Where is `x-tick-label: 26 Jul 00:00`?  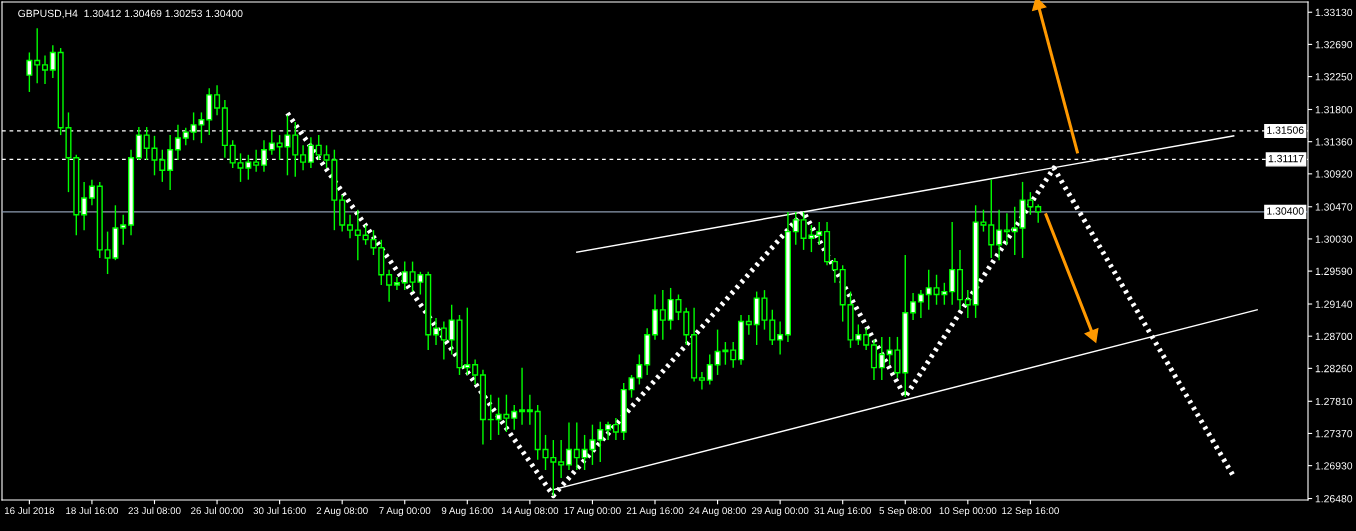
x-tick-label: 26 Jul 00:00 is located at coordinates (217, 510).